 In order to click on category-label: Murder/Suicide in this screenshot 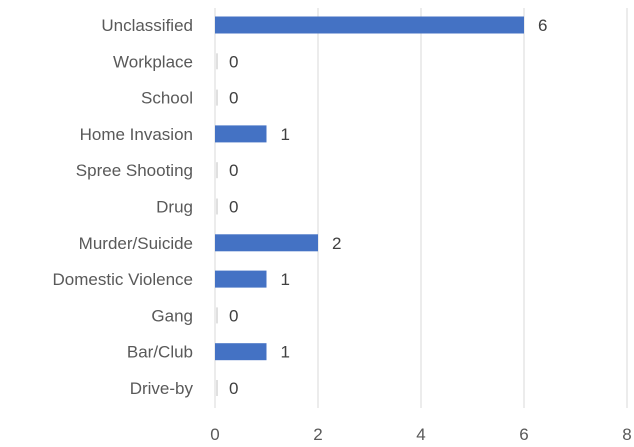, I will do `click(136, 243)`.